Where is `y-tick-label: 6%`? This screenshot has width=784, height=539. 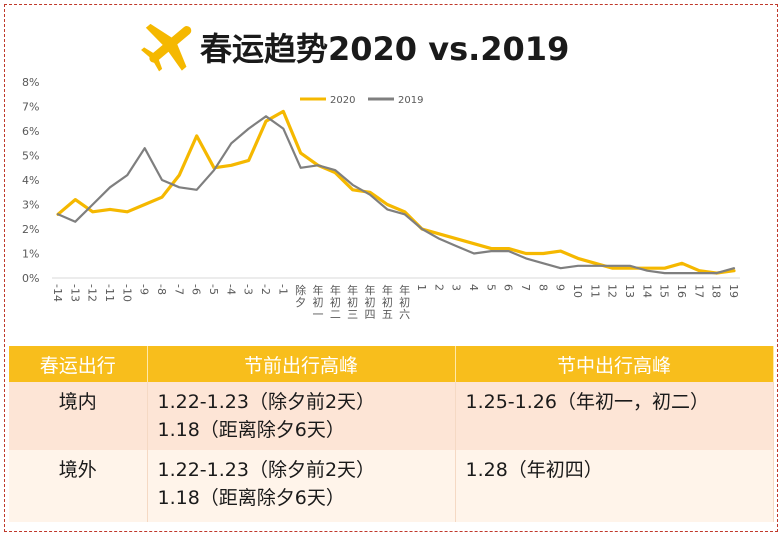 y-tick-label: 6% is located at coordinates (30, 131).